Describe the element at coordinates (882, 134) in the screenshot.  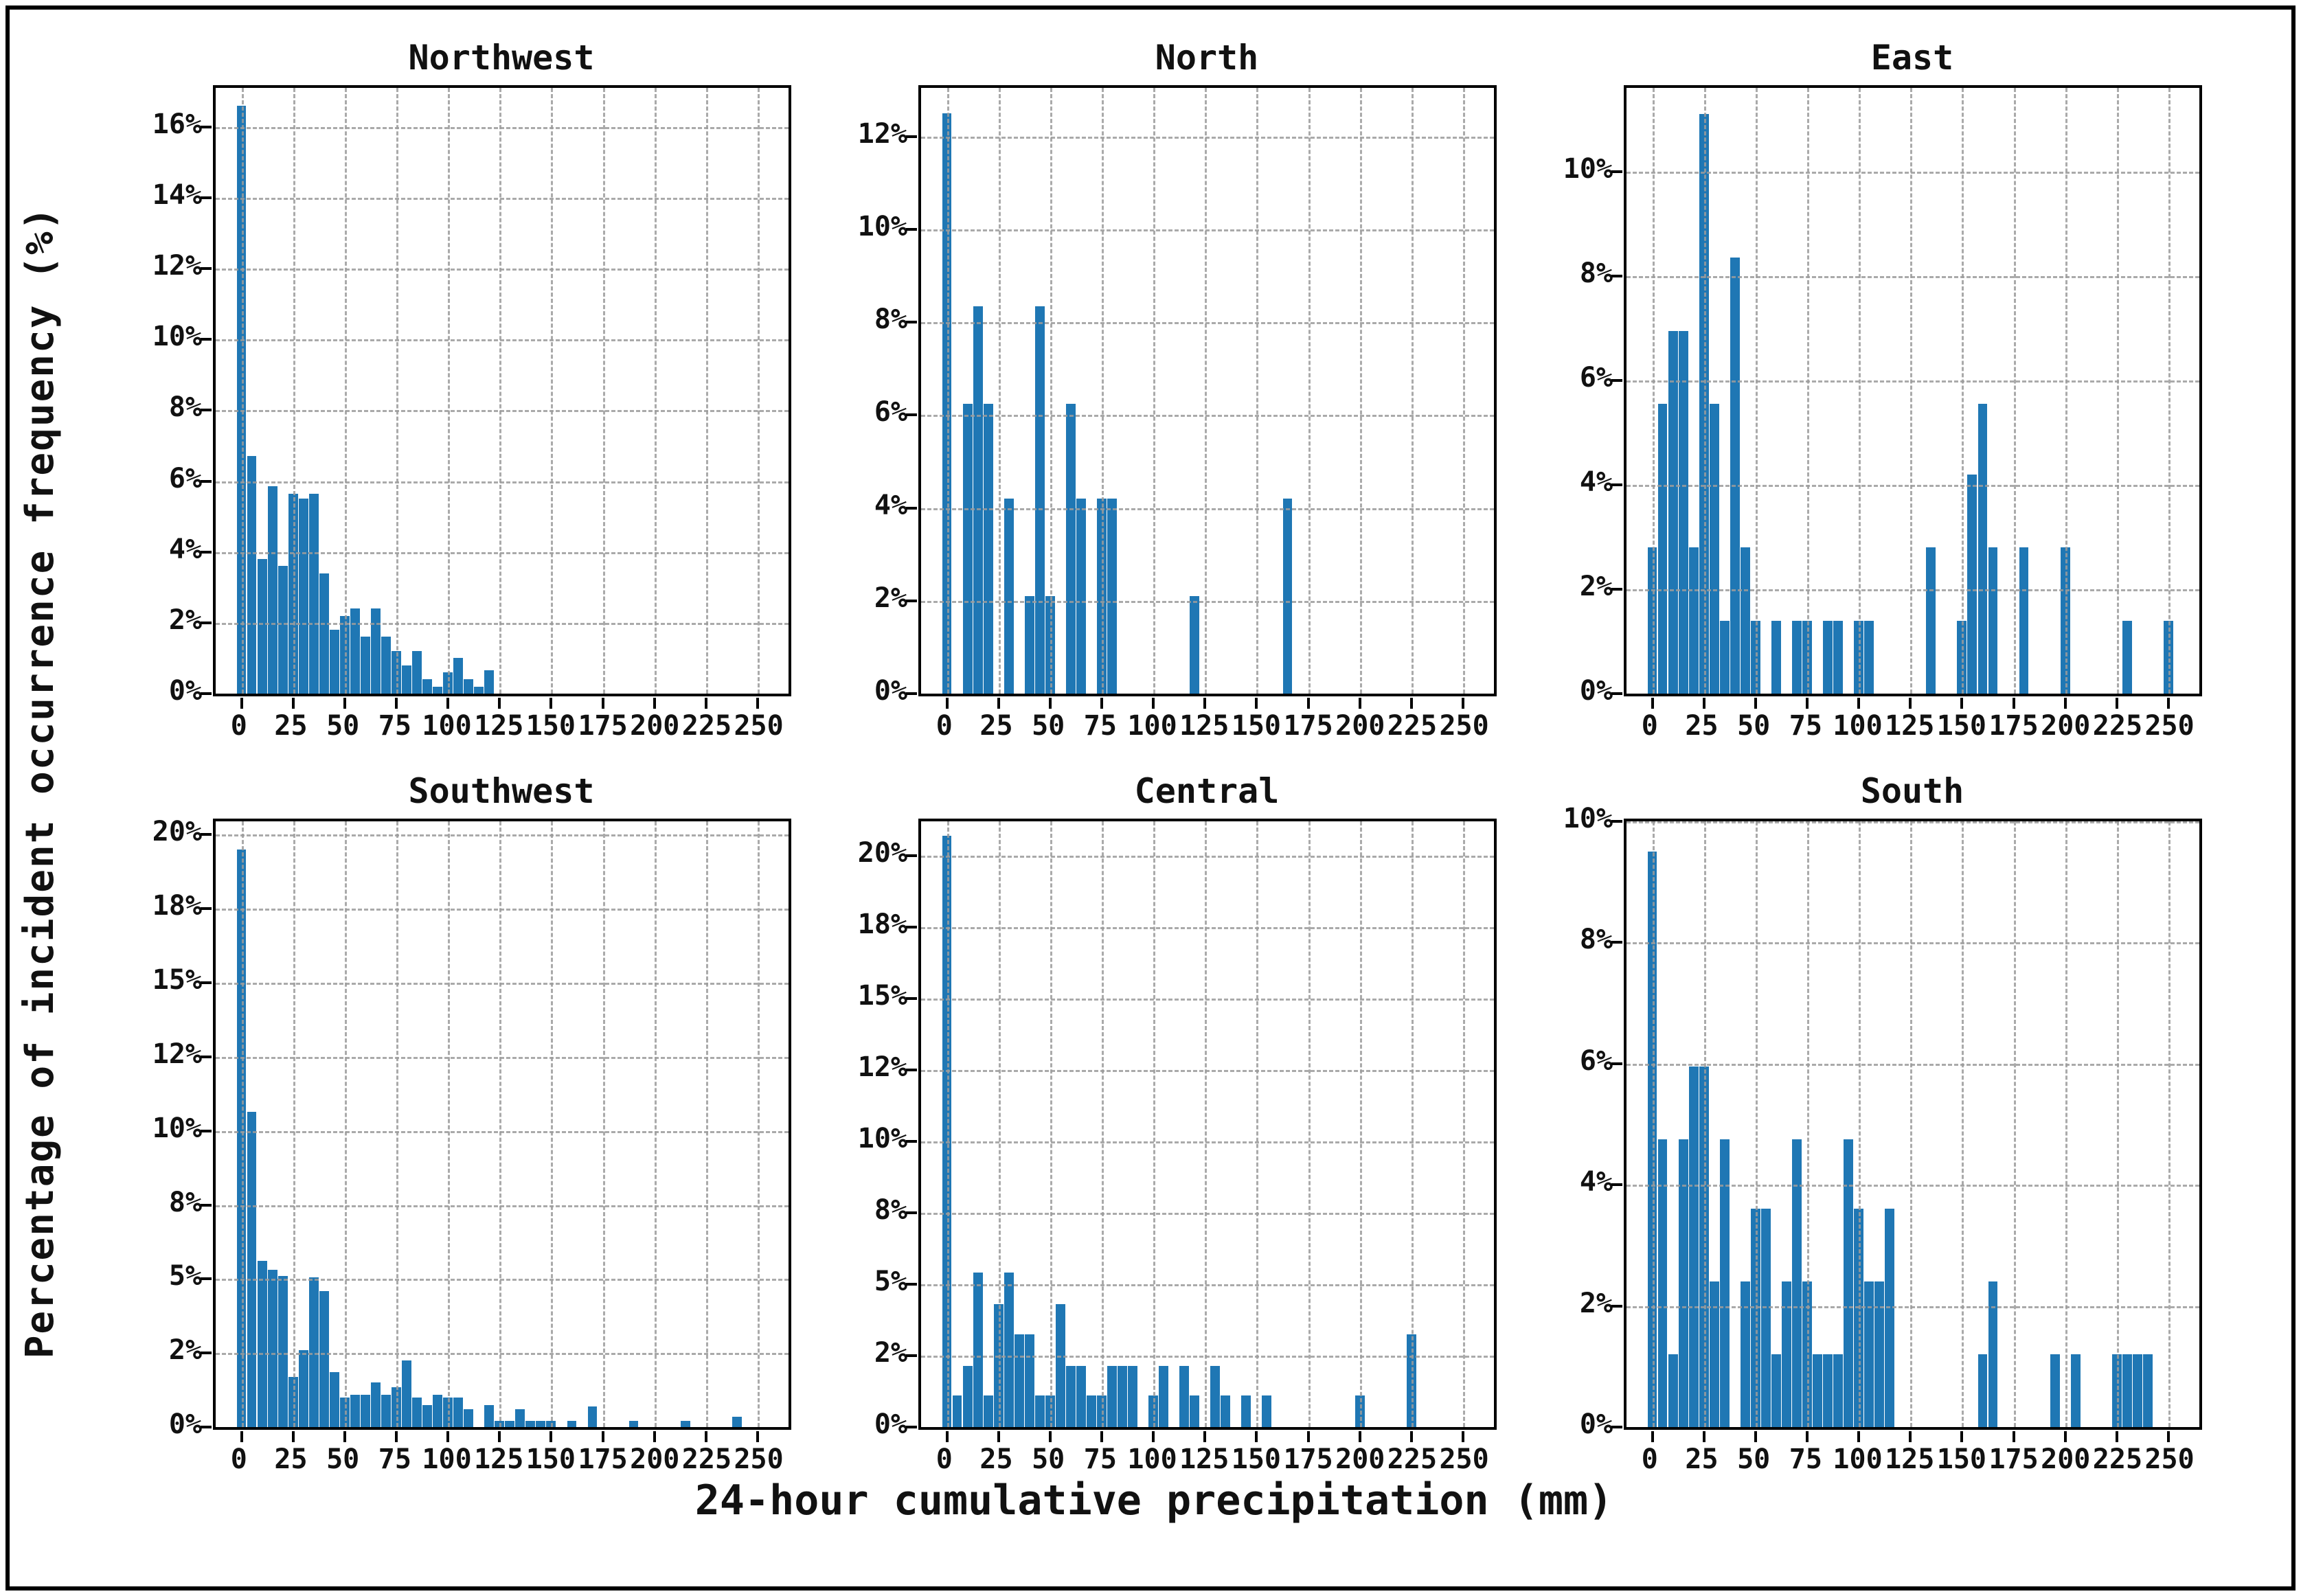
I see `y-tick-label: 12%` at that location.